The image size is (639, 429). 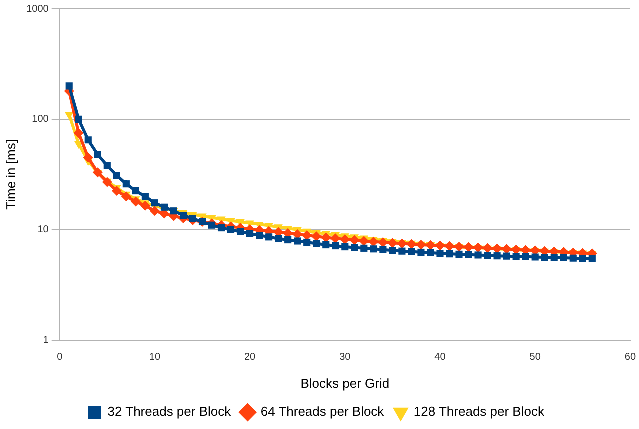 What do you see at coordinates (322, 412) in the screenshot?
I see `legend-label: 64 Threads per Block` at bounding box center [322, 412].